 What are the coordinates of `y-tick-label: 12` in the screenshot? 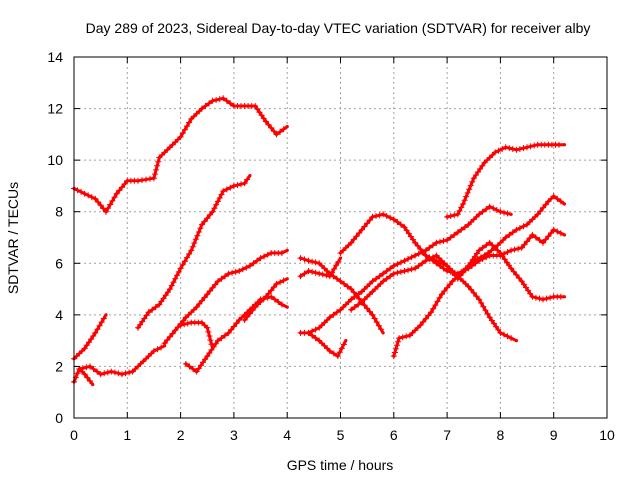 It's located at (55, 109).